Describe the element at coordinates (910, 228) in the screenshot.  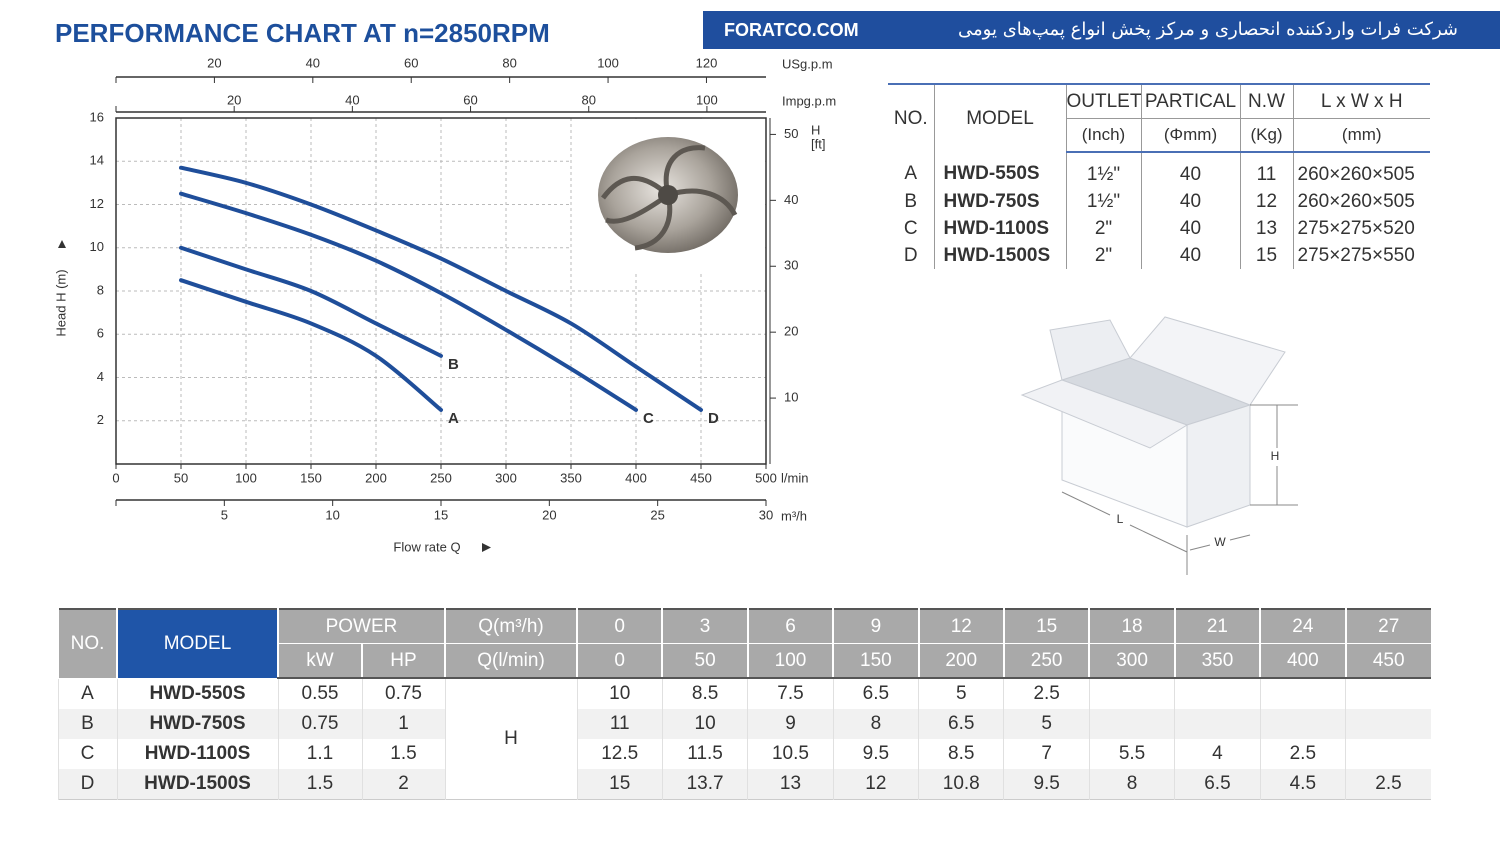
I see `cell: C` at that location.